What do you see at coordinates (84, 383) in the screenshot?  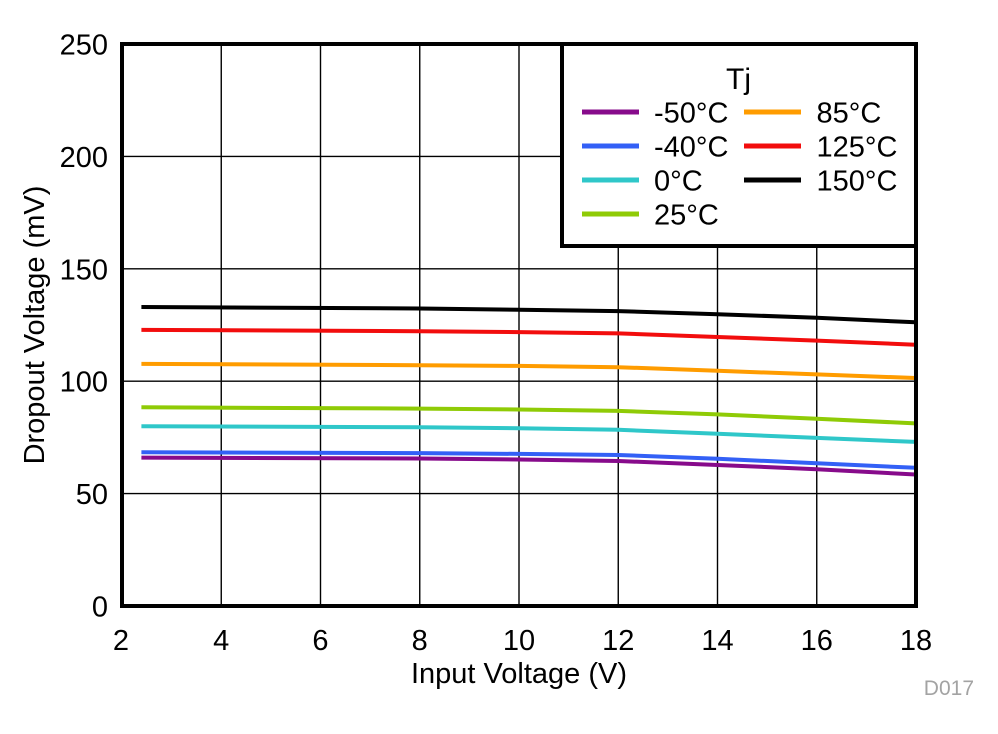 I see `svg-text: 100` at bounding box center [84, 383].